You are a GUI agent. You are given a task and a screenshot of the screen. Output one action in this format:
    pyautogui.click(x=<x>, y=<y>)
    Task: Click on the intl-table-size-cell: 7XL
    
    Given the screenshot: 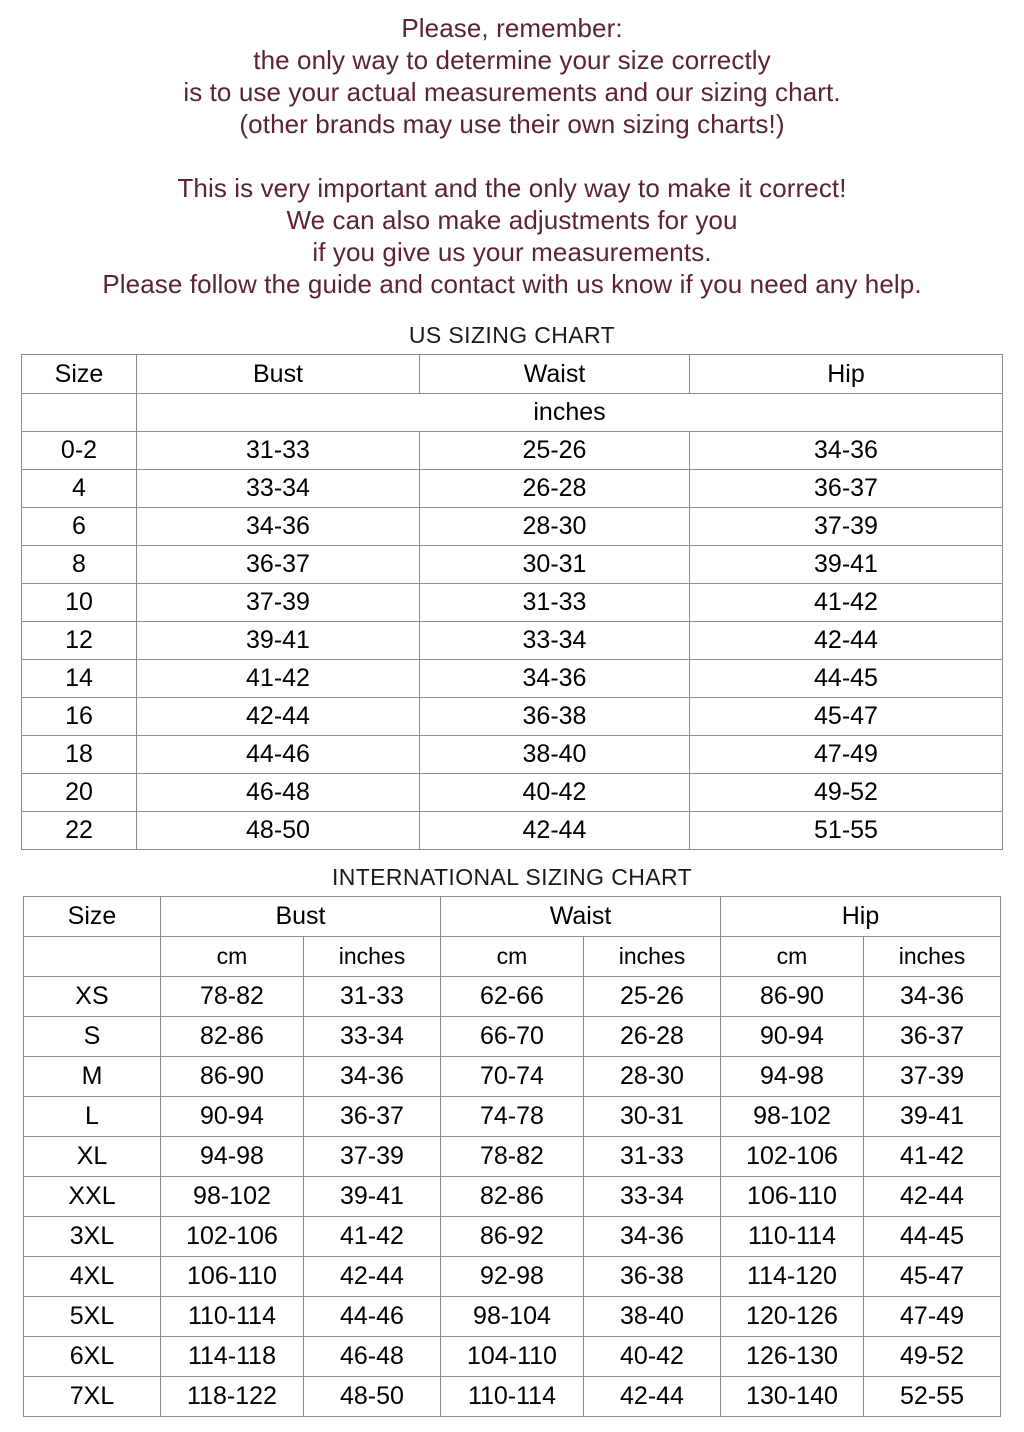 What is the action you would take?
    pyautogui.click(x=91, y=1396)
    